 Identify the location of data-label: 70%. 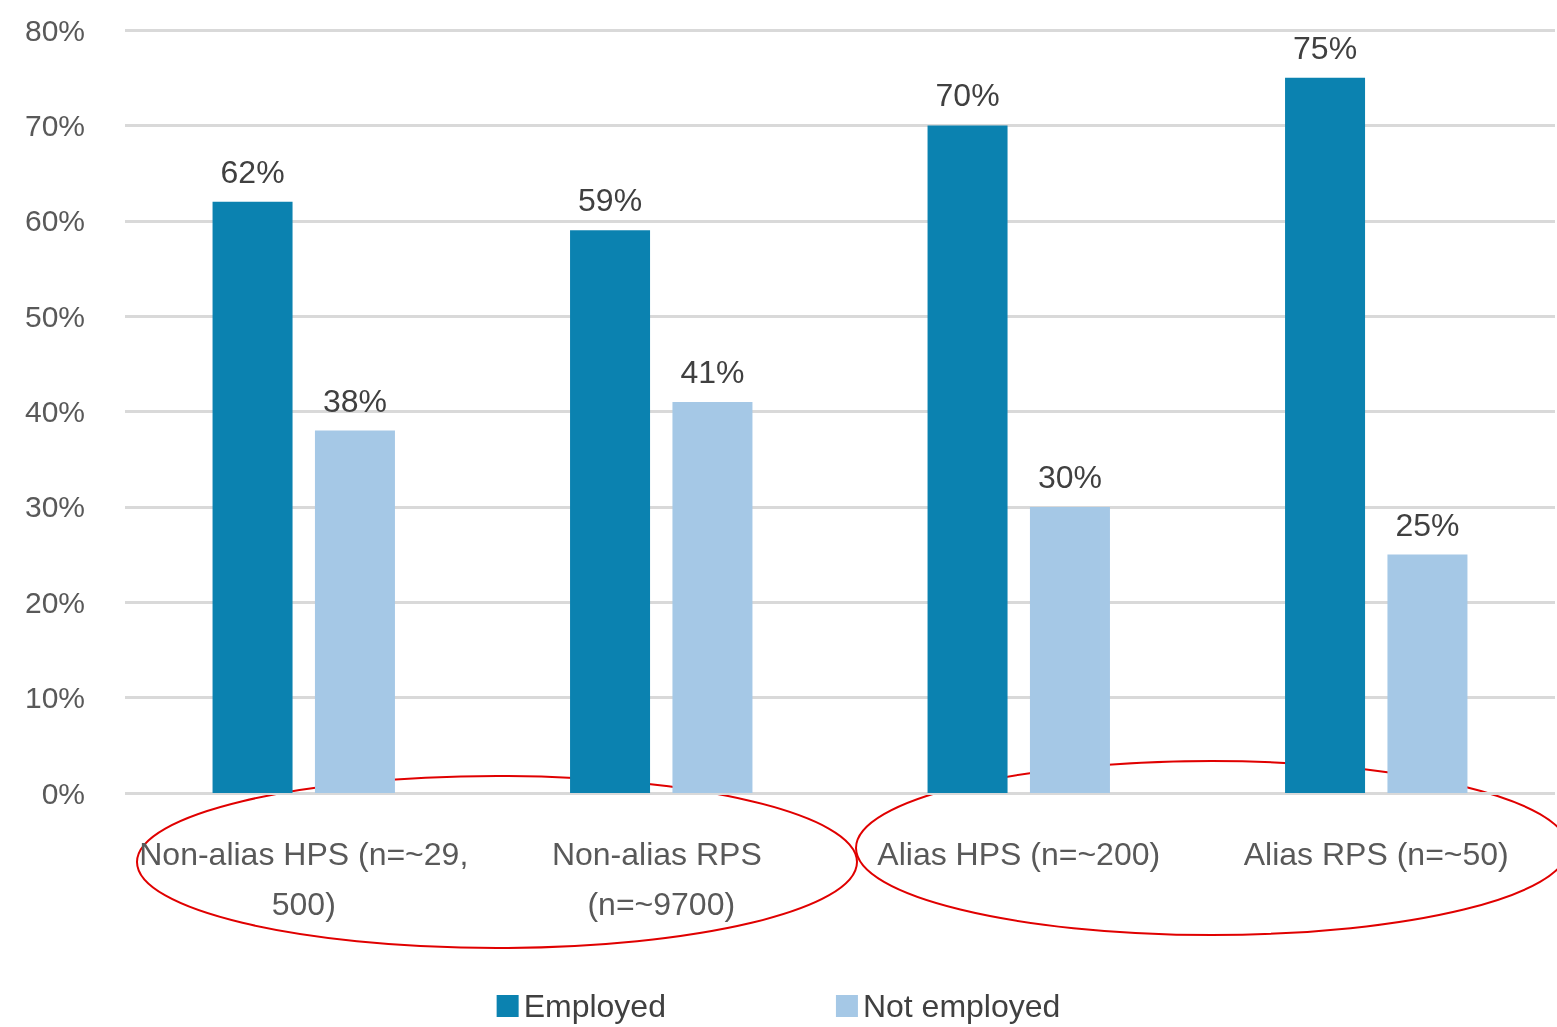
(967, 95).